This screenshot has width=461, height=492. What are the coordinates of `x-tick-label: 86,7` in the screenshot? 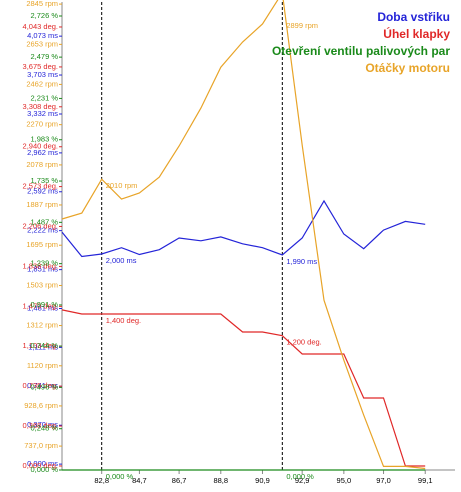 It's located at (179, 480).